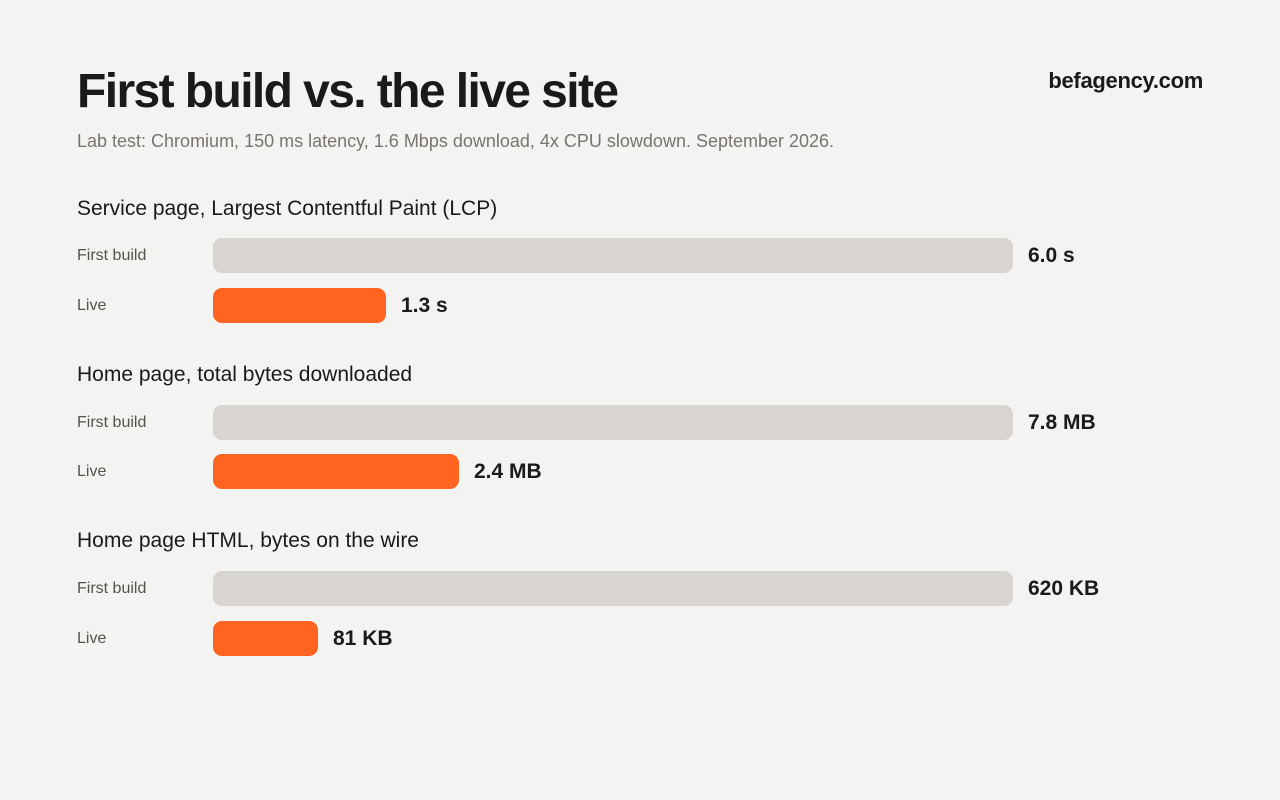 The width and height of the screenshot is (1280, 800). What do you see at coordinates (248, 540) in the screenshot?
I see `chart-title: Home page HTML, bytes on the wire` at bounding box center [248, 540].